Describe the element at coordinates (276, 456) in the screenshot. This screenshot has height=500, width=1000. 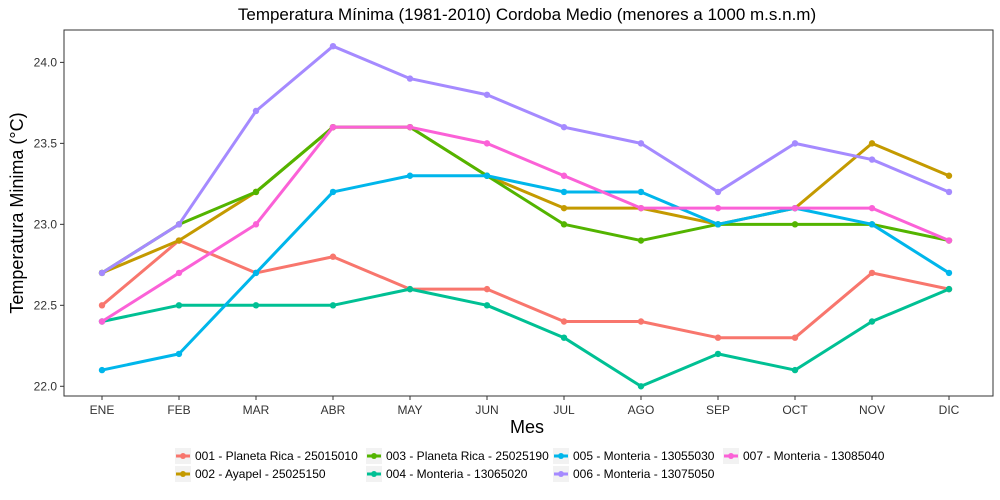
I see `legend-label: 001 - Planeta Rica - 25015010` at that location.